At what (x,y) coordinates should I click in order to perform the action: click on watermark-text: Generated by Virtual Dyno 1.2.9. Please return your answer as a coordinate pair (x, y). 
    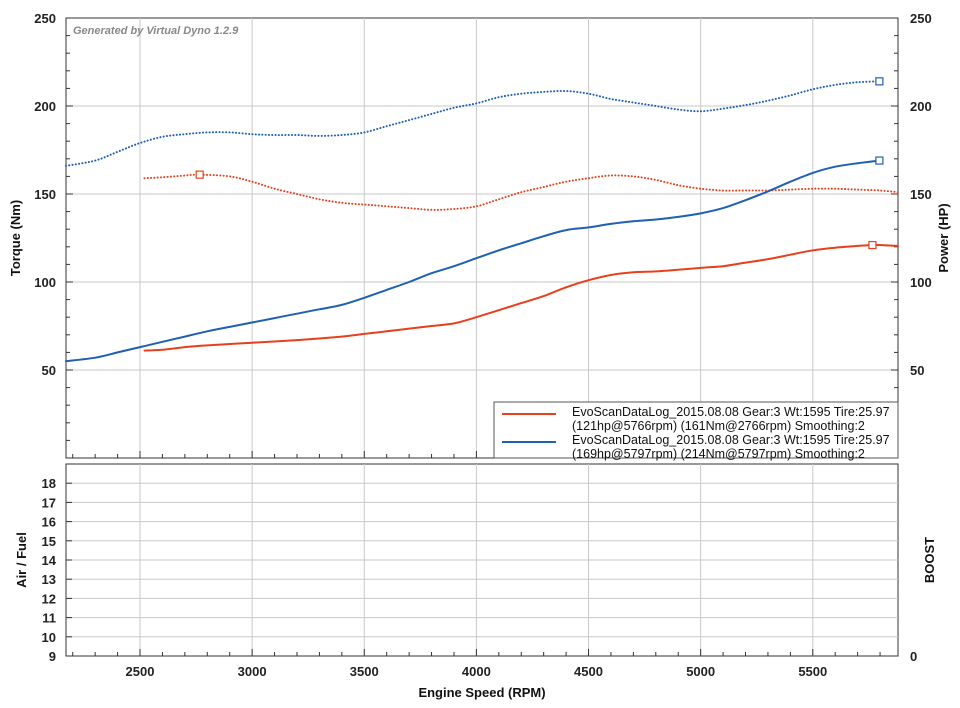
    Looking at the image, I should click on (156, 31).